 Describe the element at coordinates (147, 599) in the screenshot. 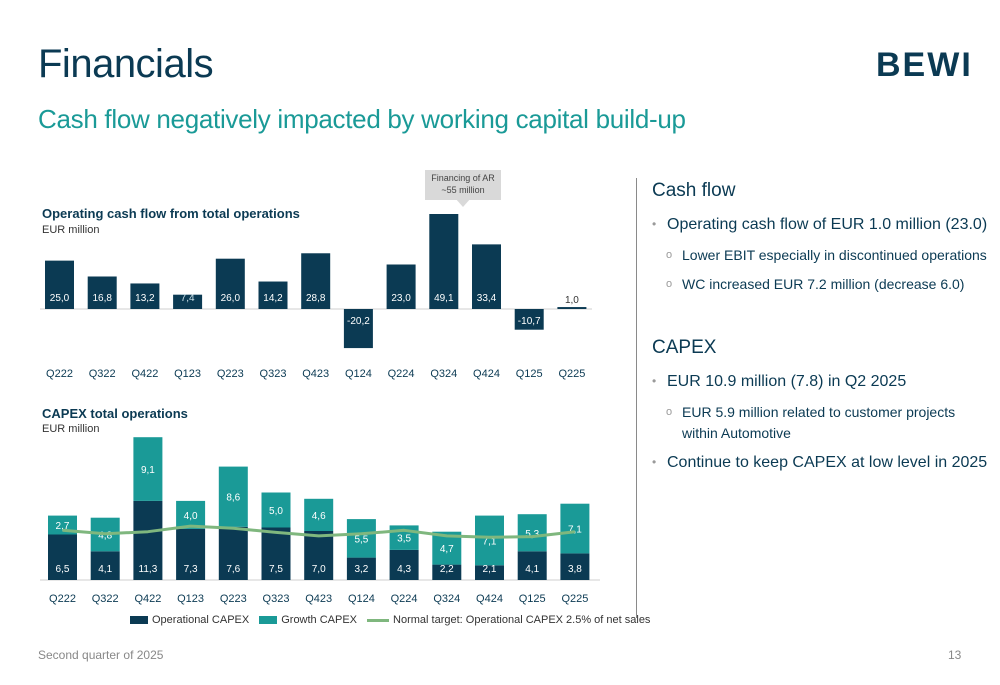

I see `capex-x-tick: Q422` at that location.